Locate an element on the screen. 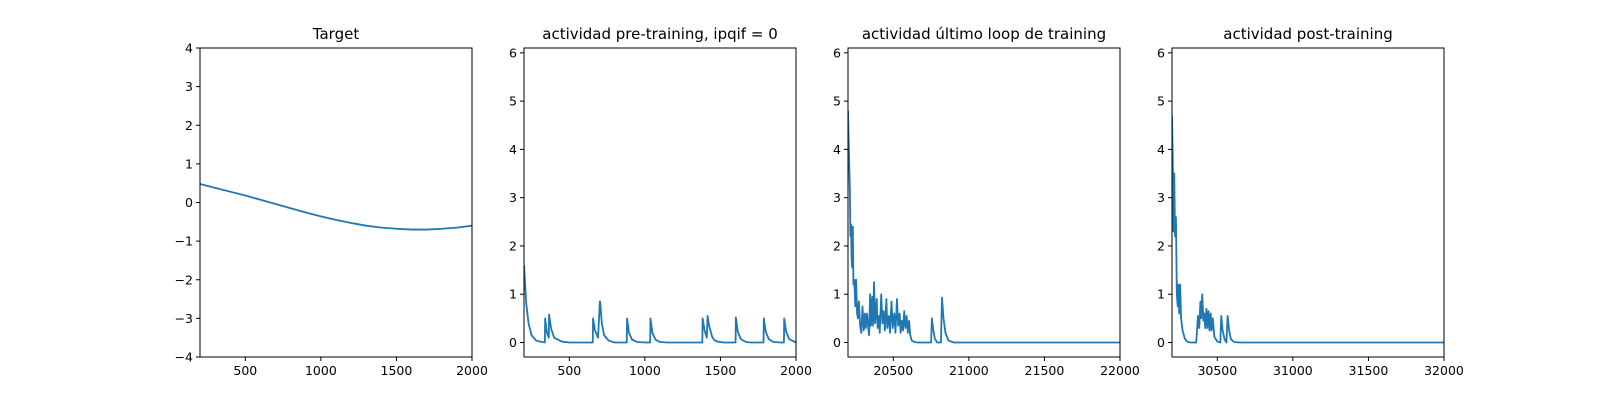 The height and width of the screenshot is (400, 1600). x-tick-label: 32000 is located at coordinates (1444, 370).